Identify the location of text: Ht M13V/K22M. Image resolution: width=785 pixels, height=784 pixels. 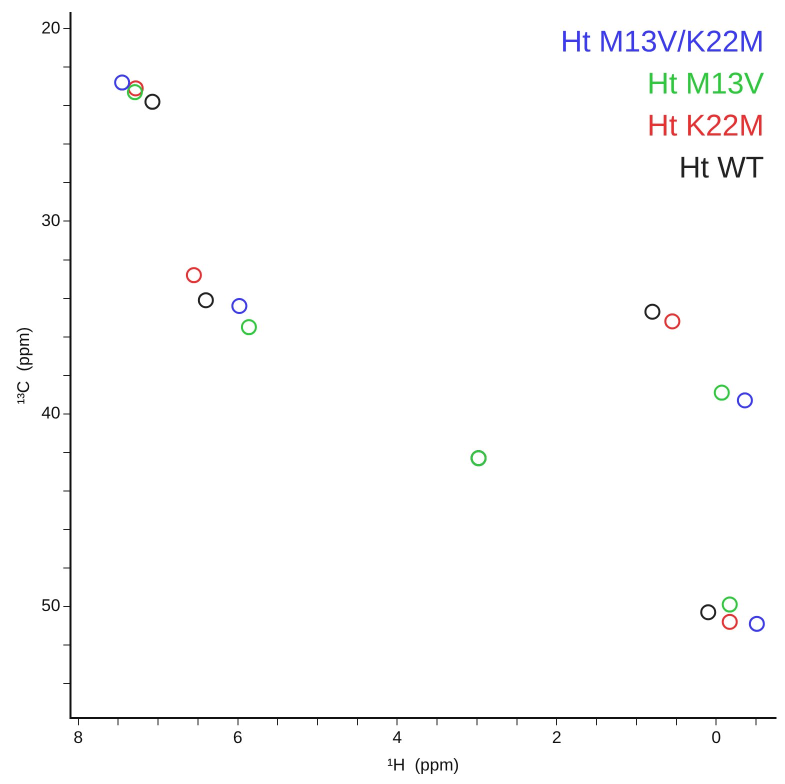
(662, 41).